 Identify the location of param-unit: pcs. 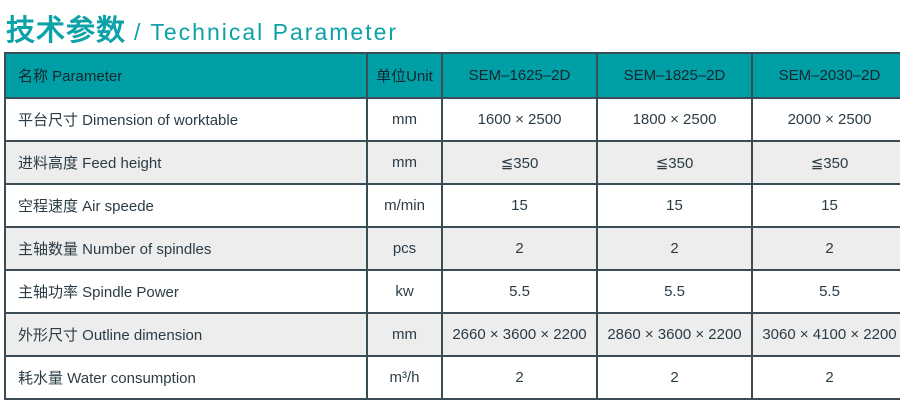
(404, 248).